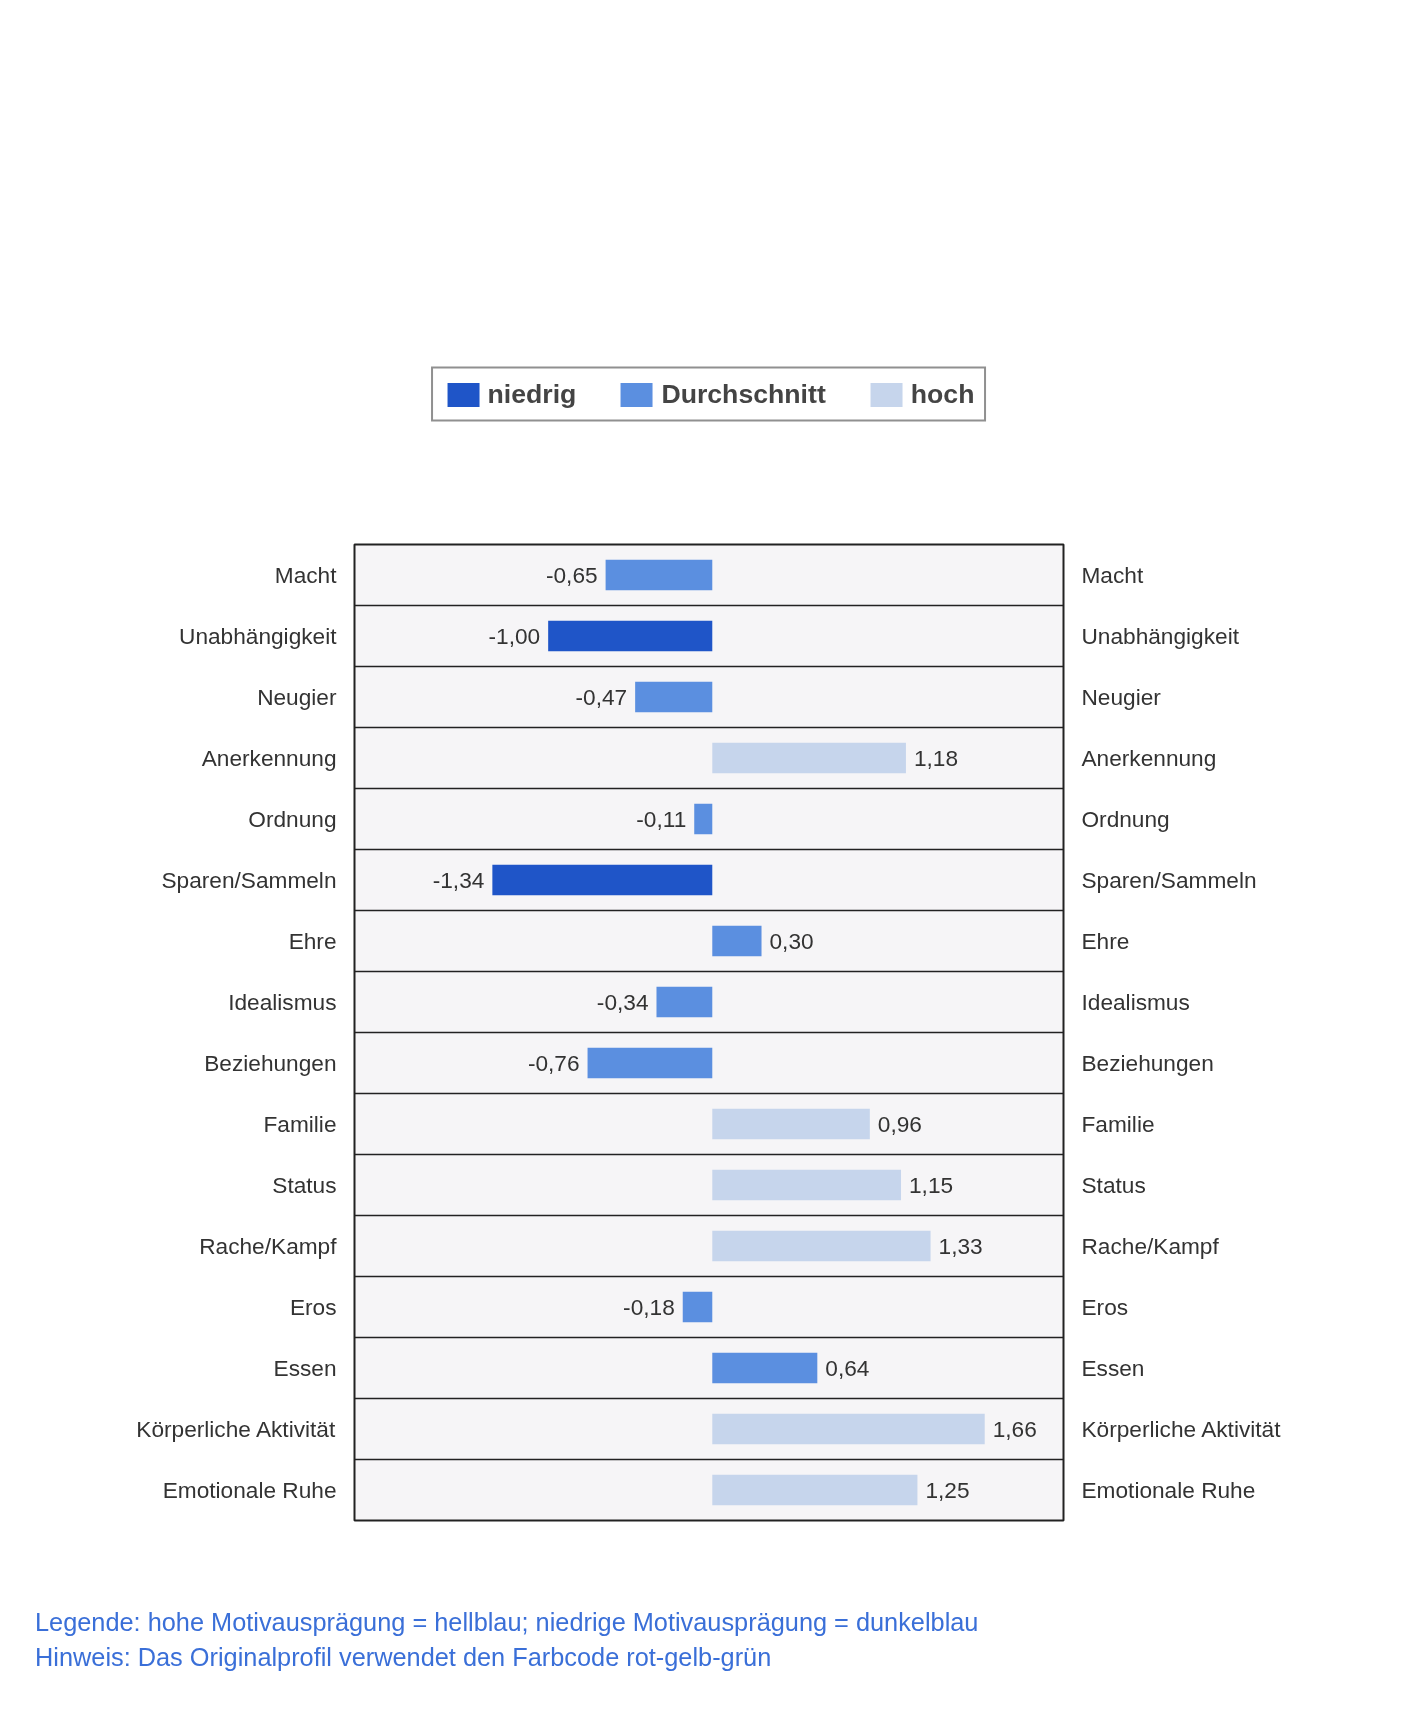 The width and height of the screenshot is (1403, 1715). I want to click on category-label: Idealismus, so click(1135, 1002).